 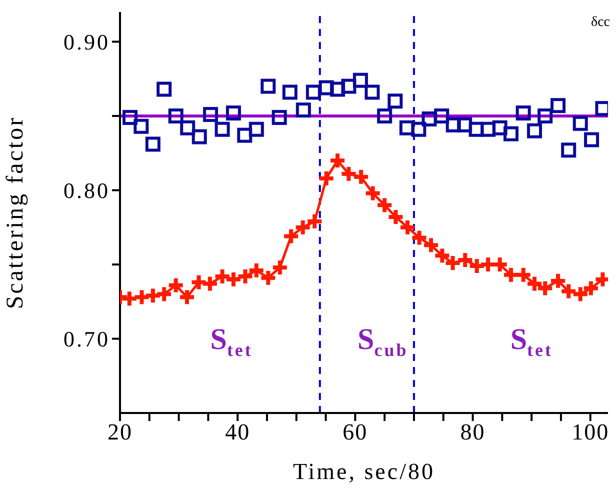 What do you see at coordinates (87, 42) in the screenshot?
I see `y-tick-label: 0.90` at bounding box center [87, 42].